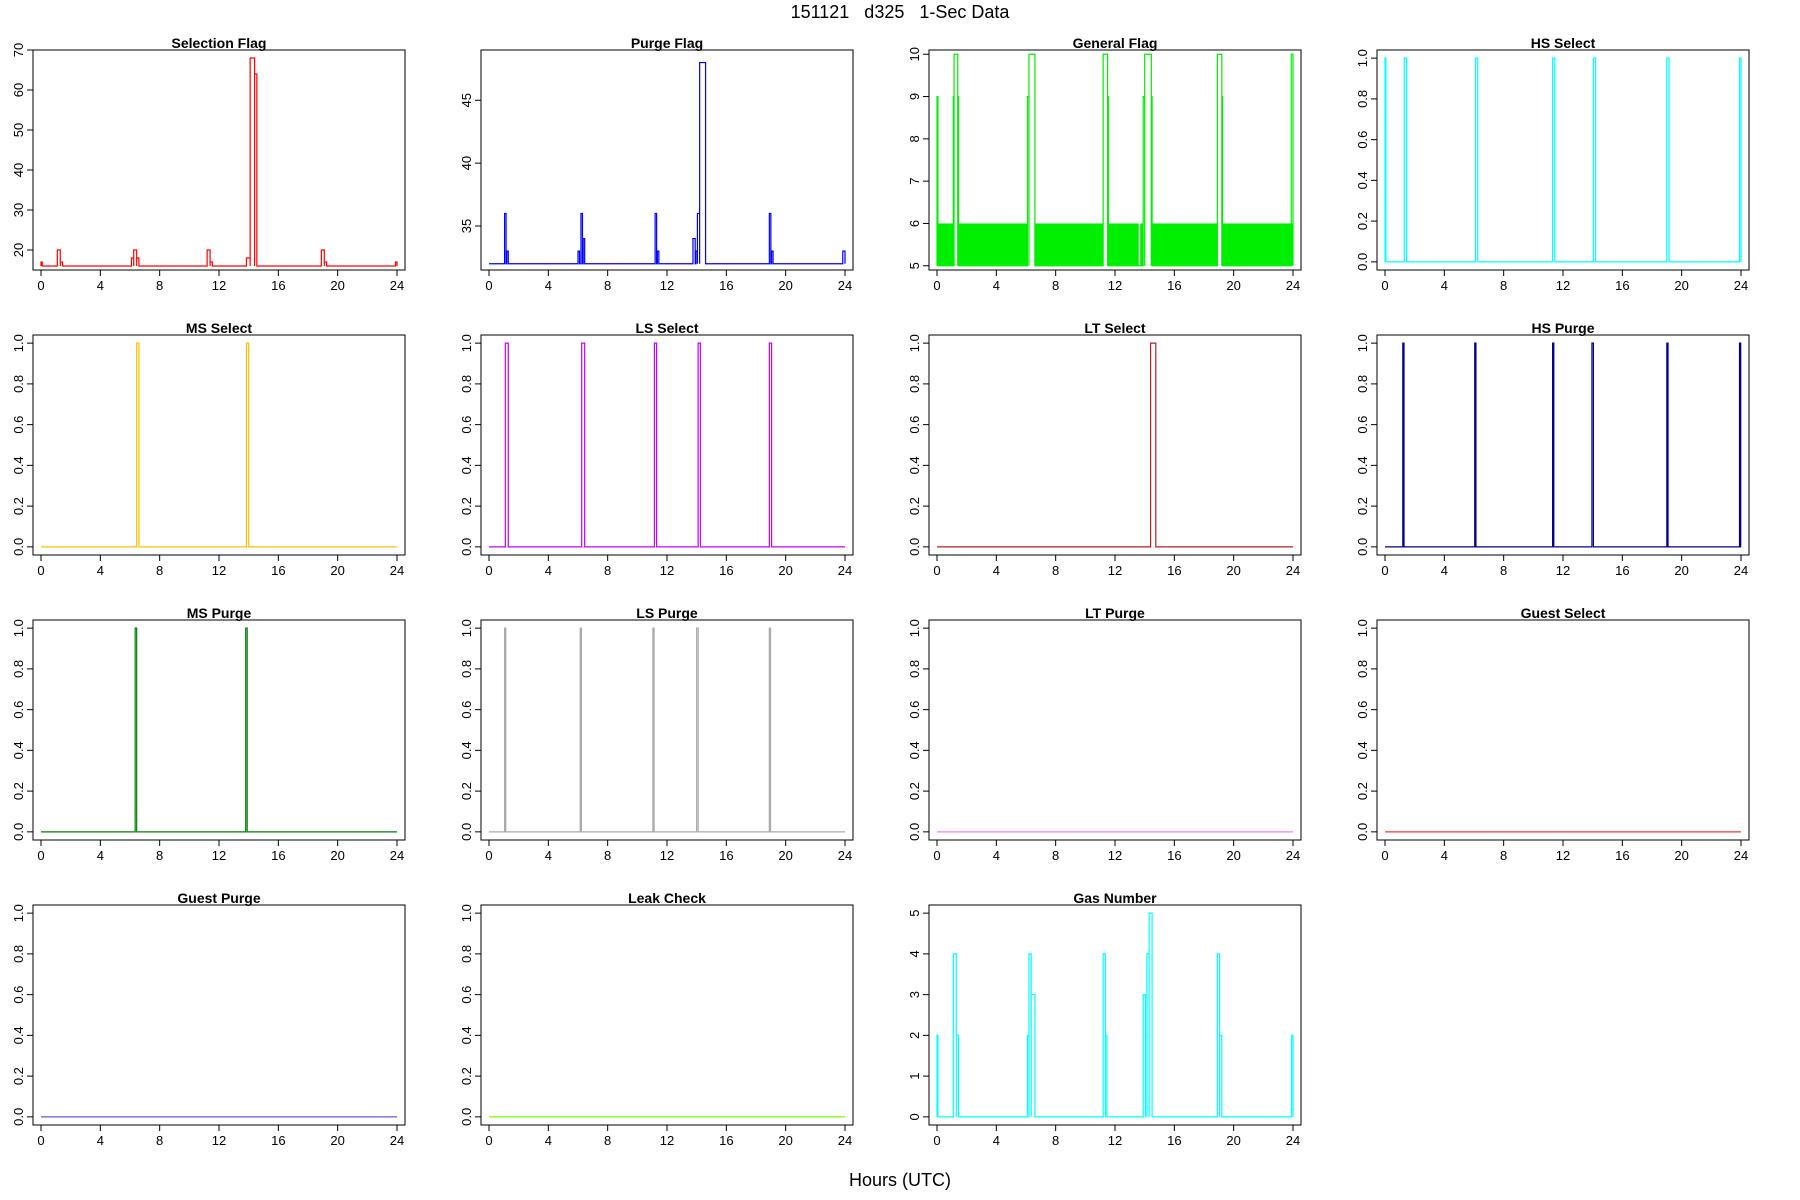 The image size is (1800, 1200). Describe the element at coordinates (914, 138) in the screenshot. I see `y-tick-label: 8` at that location.